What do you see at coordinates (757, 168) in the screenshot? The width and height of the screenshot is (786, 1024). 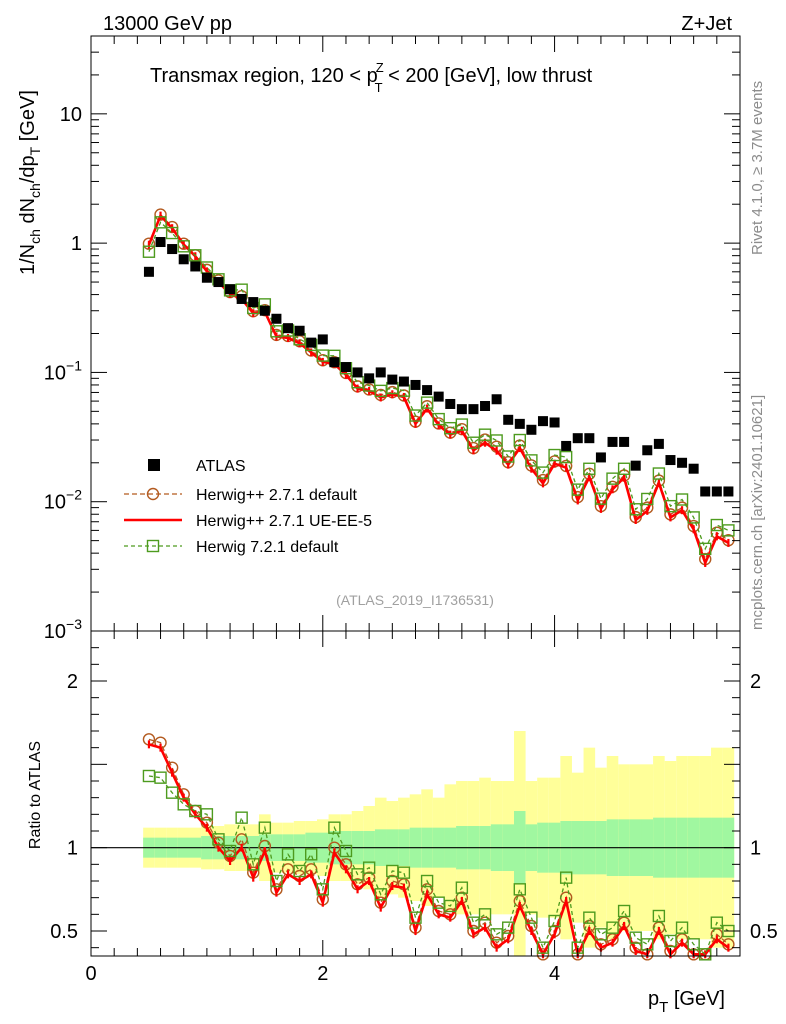 I see `rivet-version-label: Rivet 4.1.0, ≥ 3.7M events` at bounding box center [757, 168].